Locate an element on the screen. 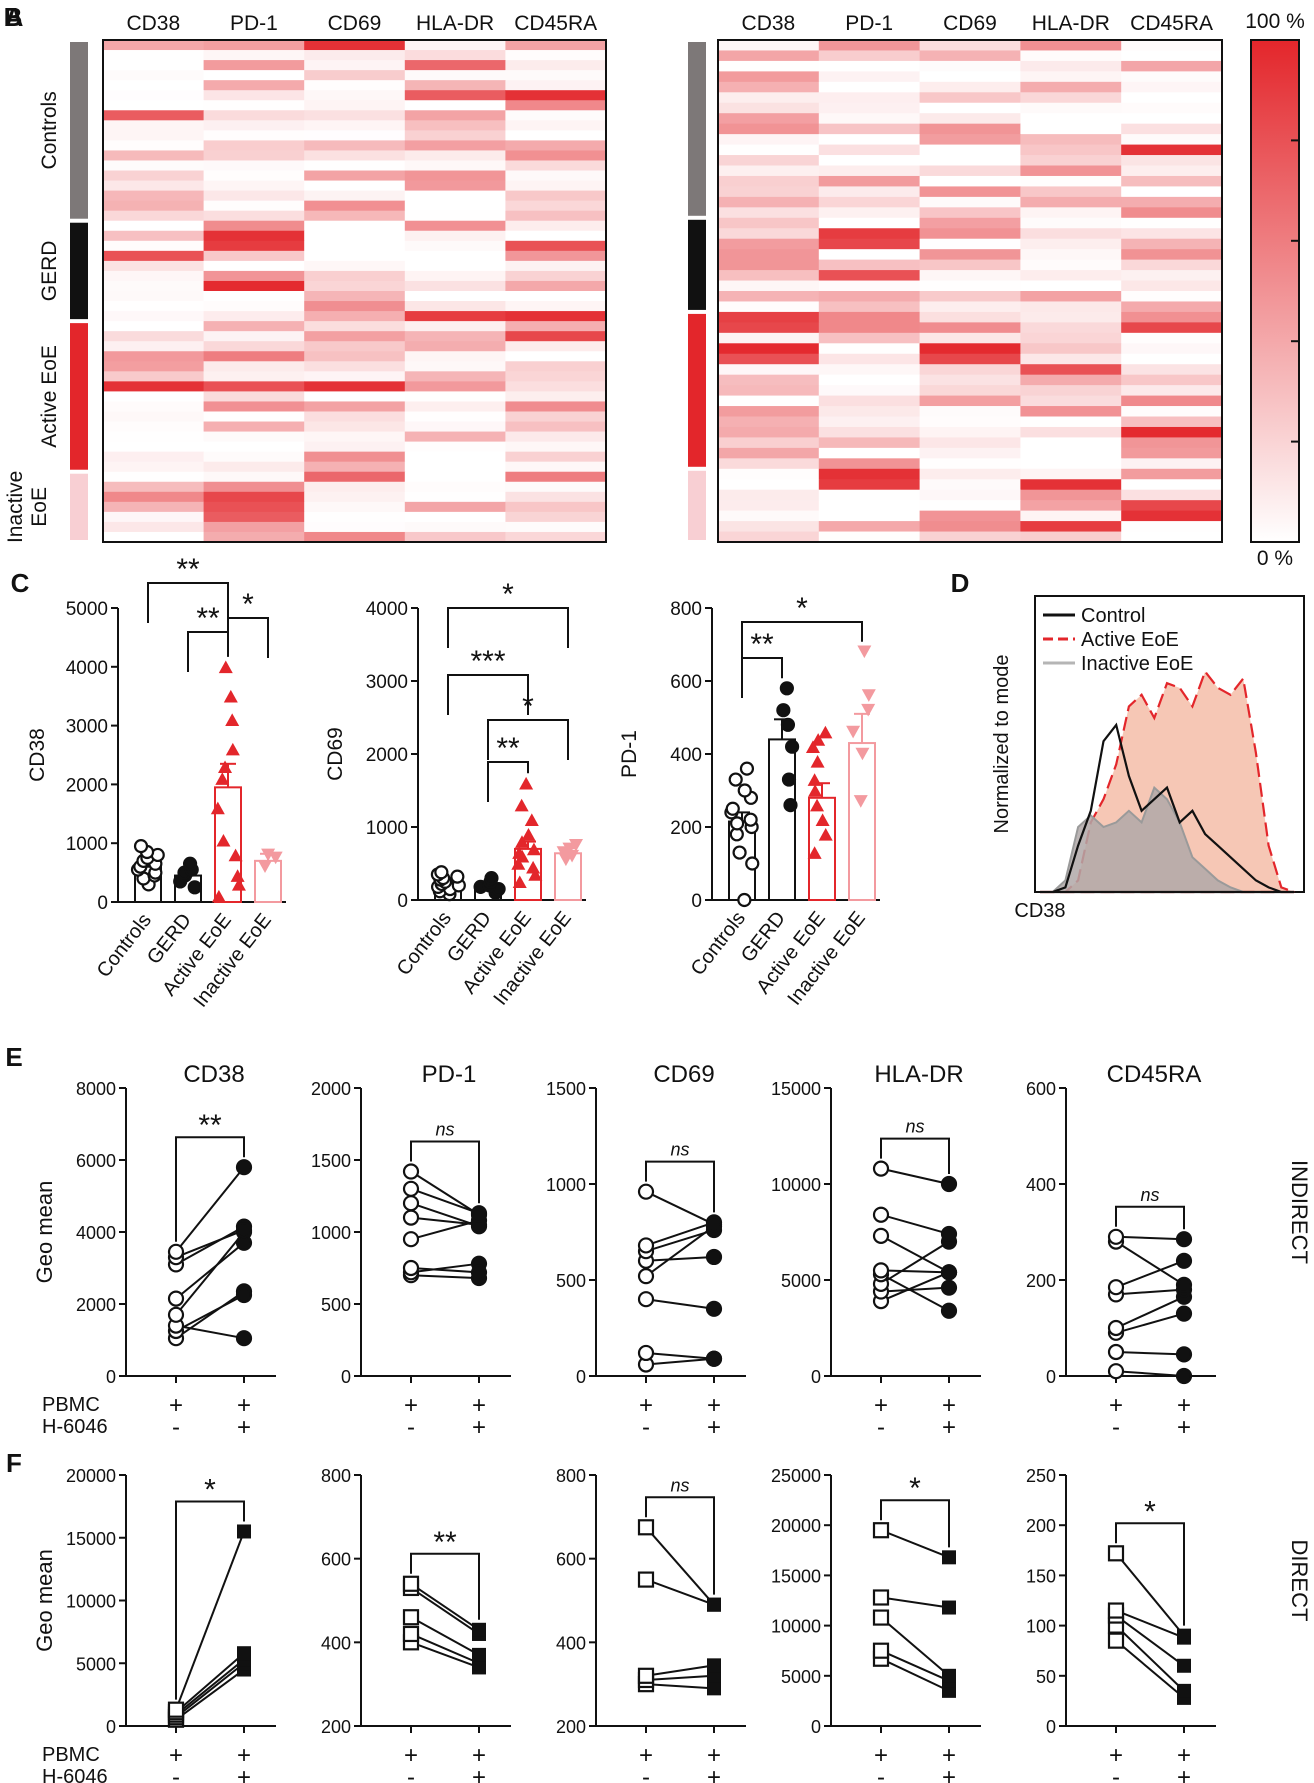 The width and height of the screenshot is (1314, 1783). y-tick-label: 500 is located at coordinates (336, 1305).